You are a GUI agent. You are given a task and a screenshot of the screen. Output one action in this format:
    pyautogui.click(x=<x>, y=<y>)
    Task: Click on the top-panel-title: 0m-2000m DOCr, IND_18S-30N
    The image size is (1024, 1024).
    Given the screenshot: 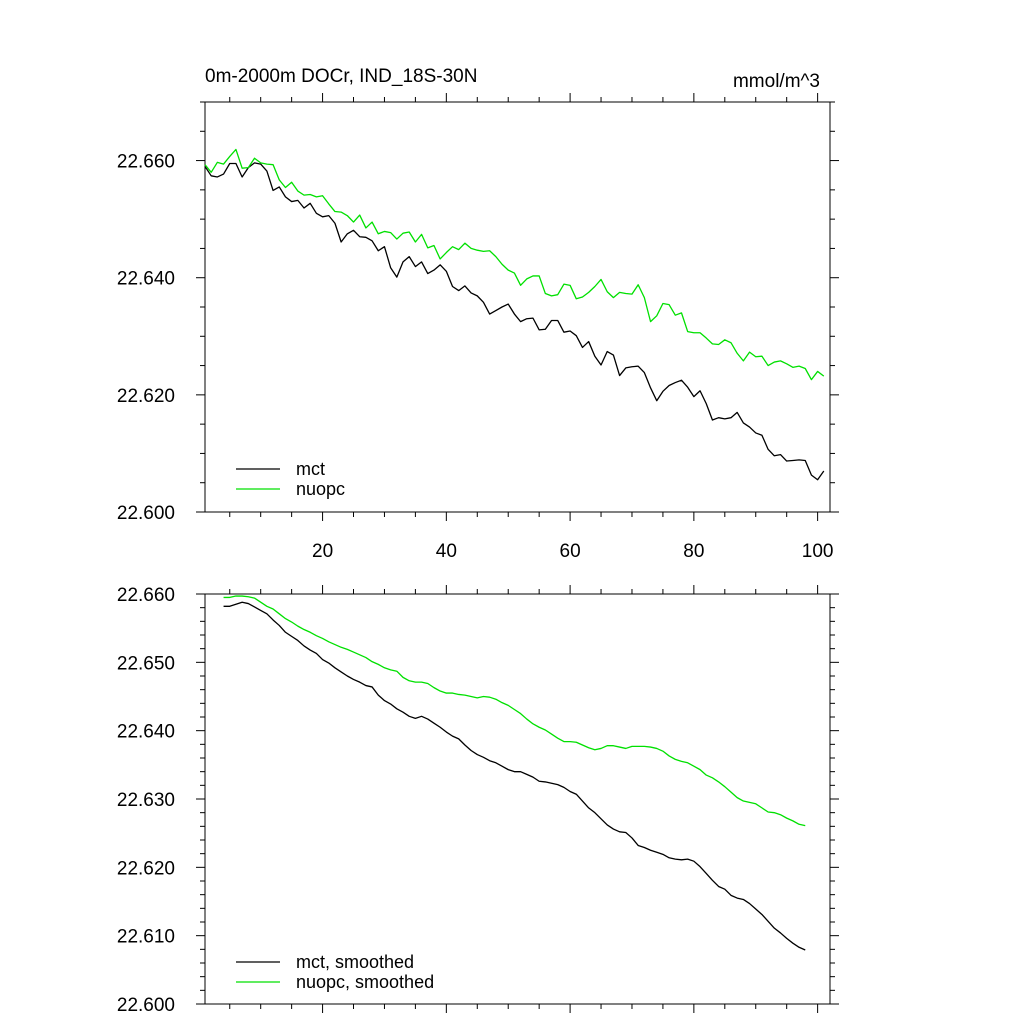 What is the action you would take?
    pyautogui.click(x=341, y=76)
    